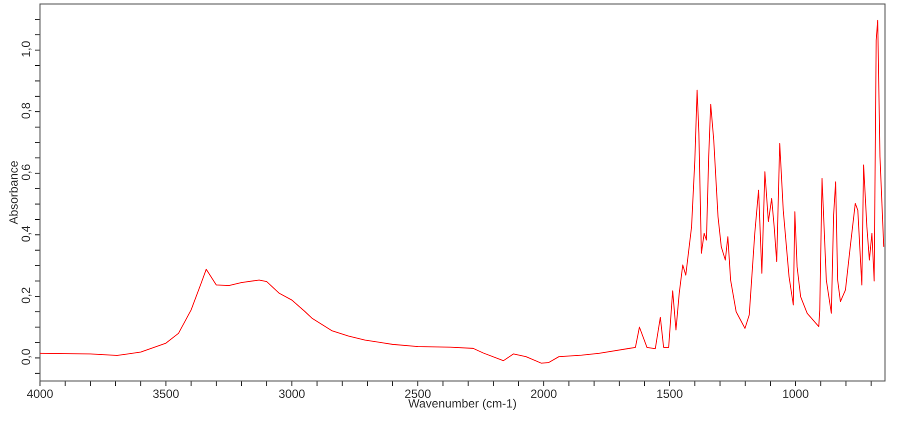 The image size is (910, 425). Describe the element at coordinates (795, 394) in the screenshot. I see `x-tick-label: 1000` at that location.